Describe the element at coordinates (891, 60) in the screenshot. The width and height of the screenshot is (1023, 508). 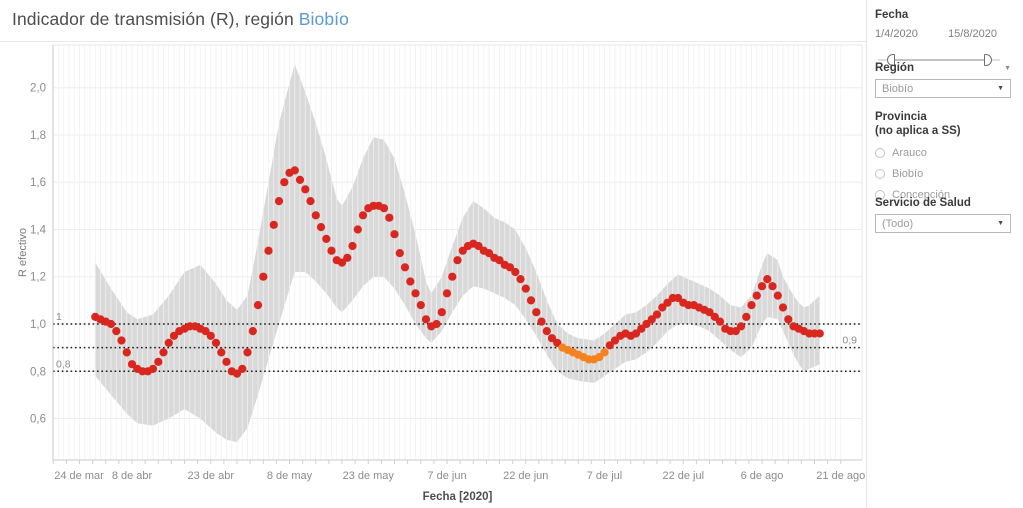
I see `slider-handle-start` at that location.